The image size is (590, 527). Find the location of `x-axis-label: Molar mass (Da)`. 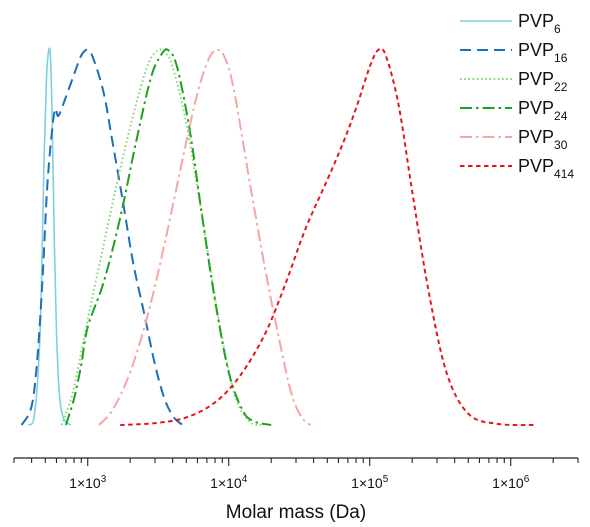

x-axis-label: Molar mass (Da) is located at coordinates (296, 512).